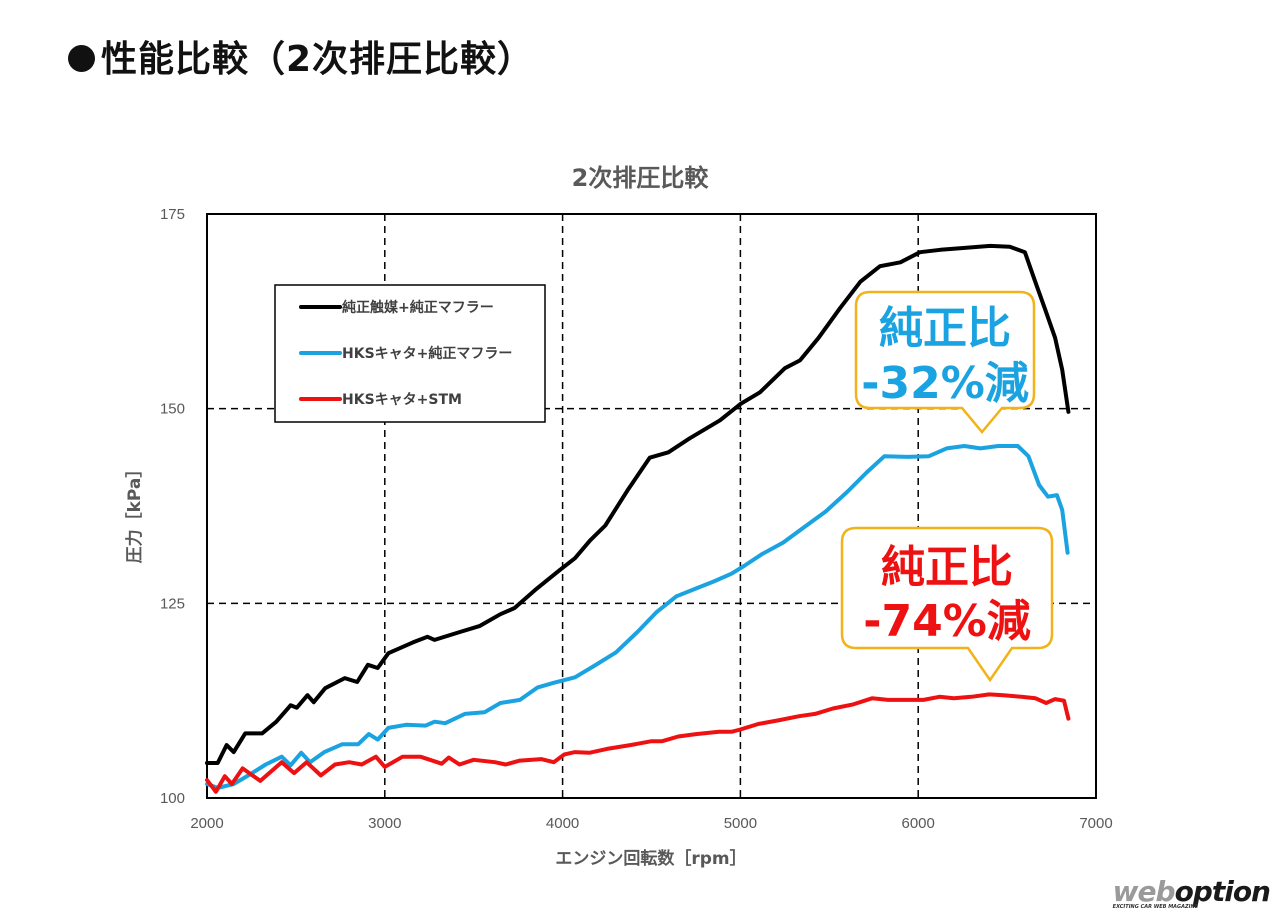  What do you see at coordinates (427, 353) in the screenshot?
I see `legend-label-hks-cat: HKSキャタ+純正マフラー` at bounding box center [427, 353].